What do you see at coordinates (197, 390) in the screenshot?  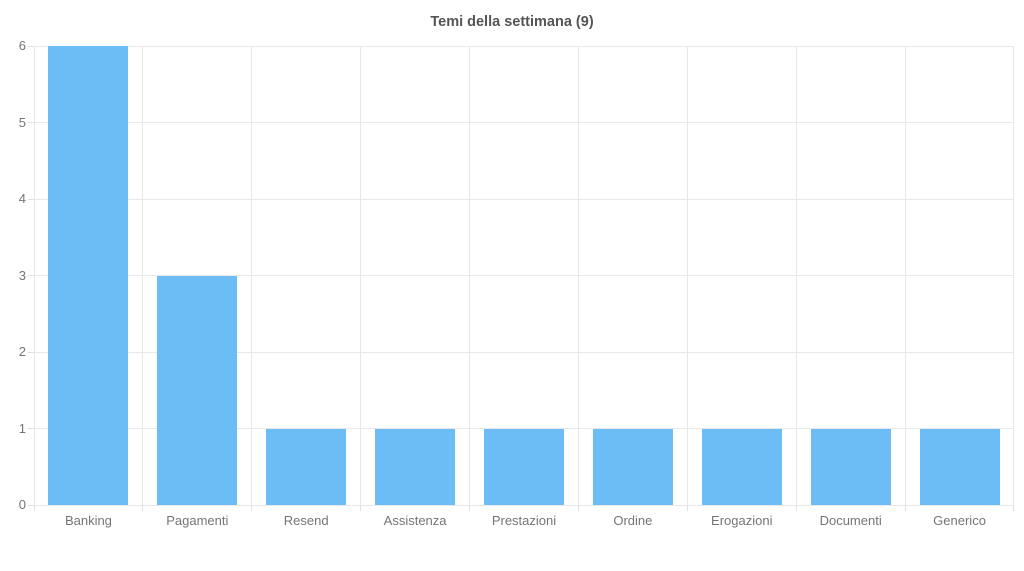 I see `bar-pagamenti` at bounding box center [197, 390].